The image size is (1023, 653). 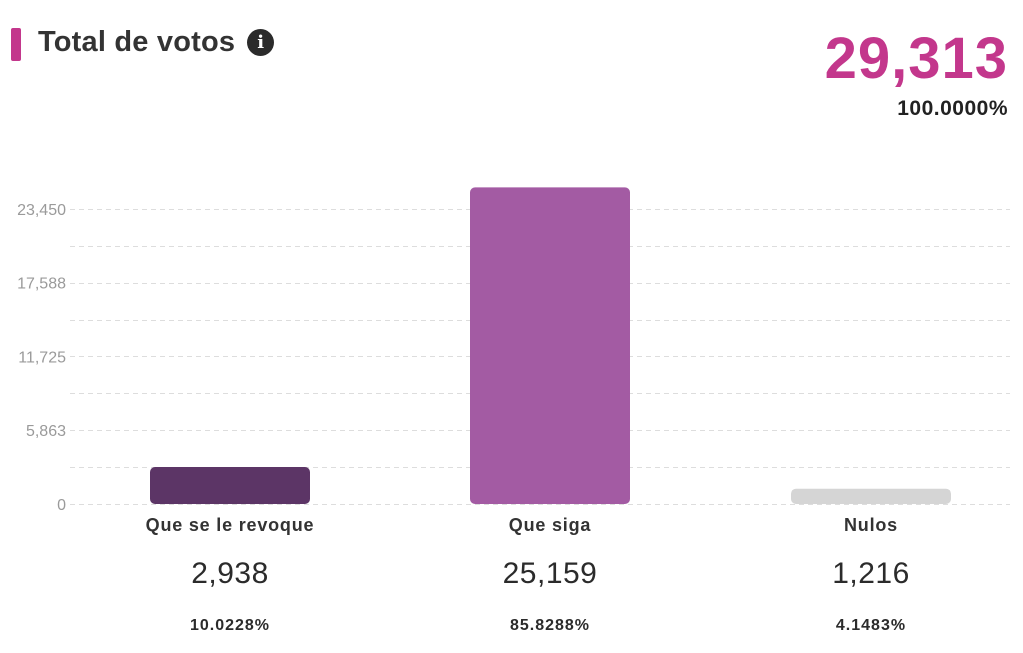 What do you see at coordinates (230, 573) in the screenshot?
I see `bar-value-label: 2,938` at bounding box center [230, 573].